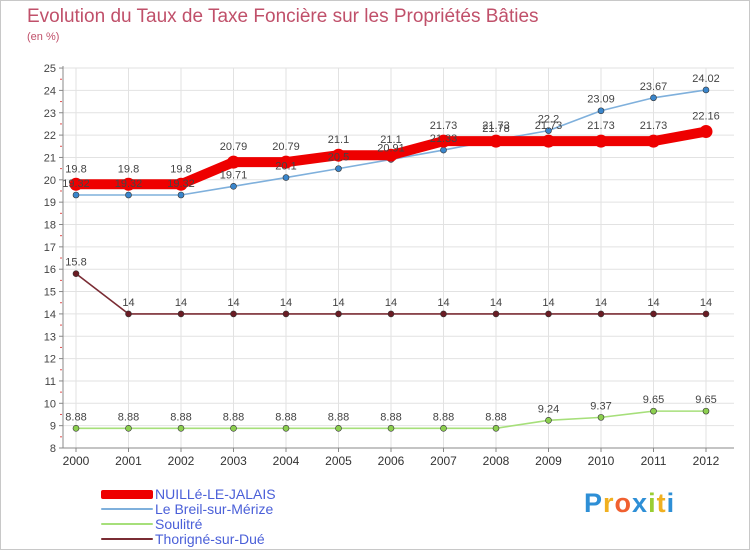  Describe the element at coordinates (623, 503) in the screenshot. I see `logo-letter: o` at that location.